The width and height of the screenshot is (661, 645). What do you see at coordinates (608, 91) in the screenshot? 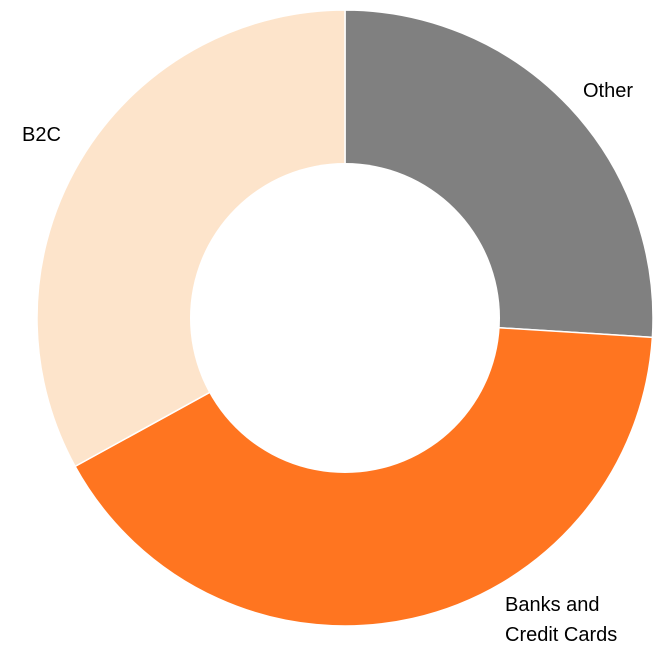
I see `slice-label-other: Other` at bounding box center [608, 91].